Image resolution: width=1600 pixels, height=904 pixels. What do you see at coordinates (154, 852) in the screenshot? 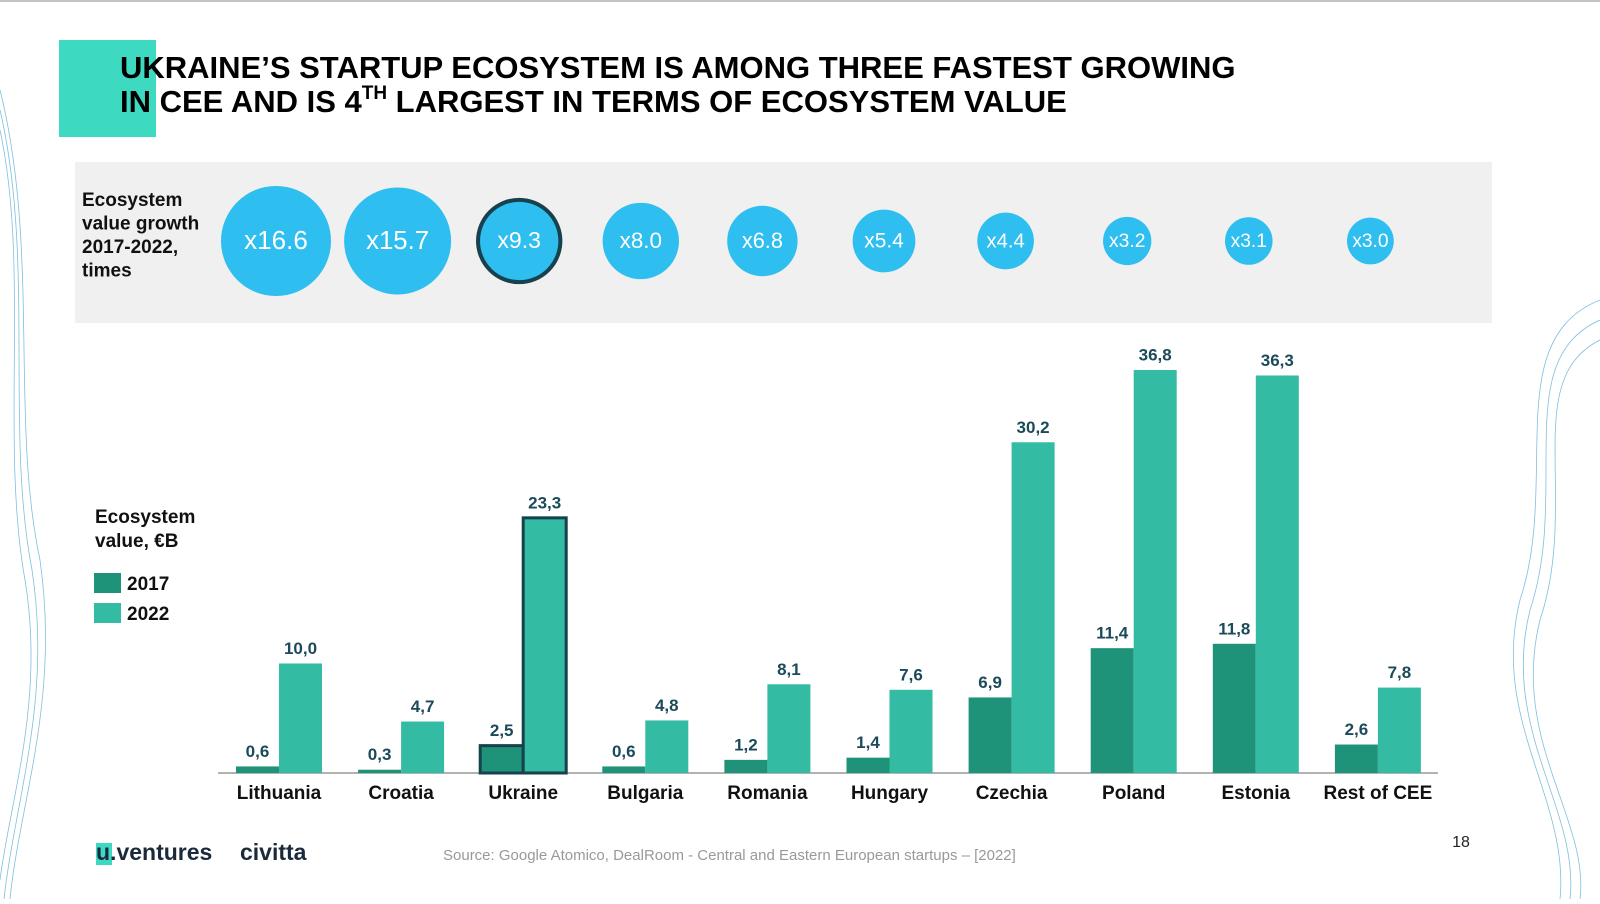
I see `logo: u.ventures` at bounding box center [154, 852].